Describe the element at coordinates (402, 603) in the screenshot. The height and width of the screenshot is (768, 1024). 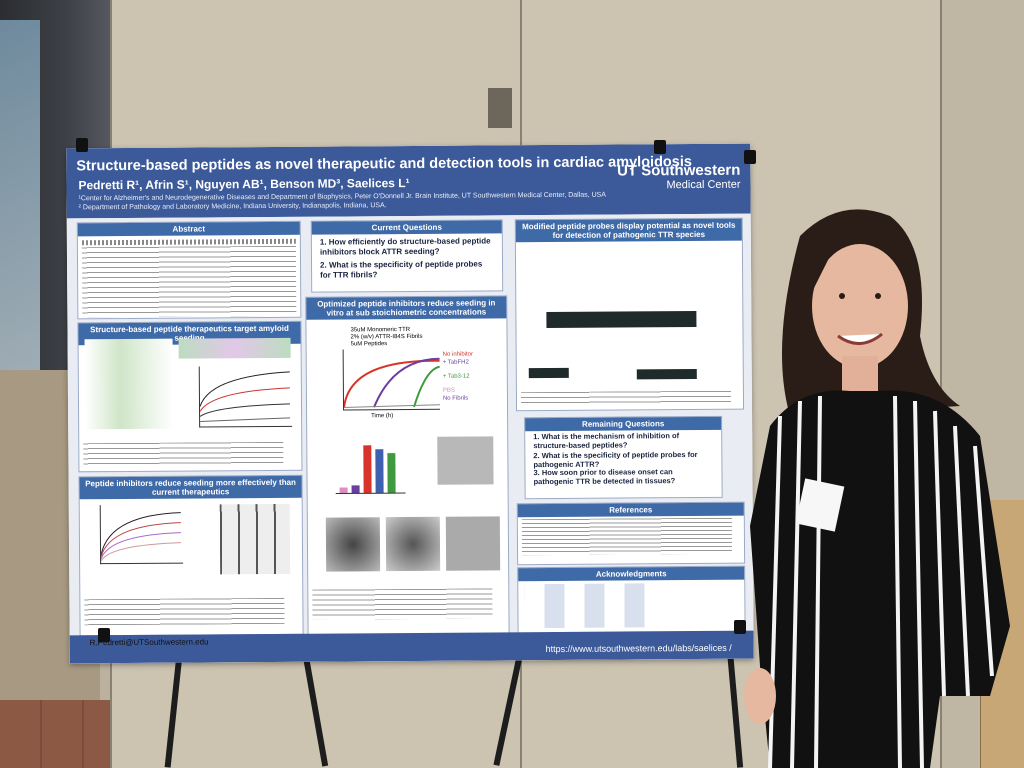
I see `optimized-caption` at that location.